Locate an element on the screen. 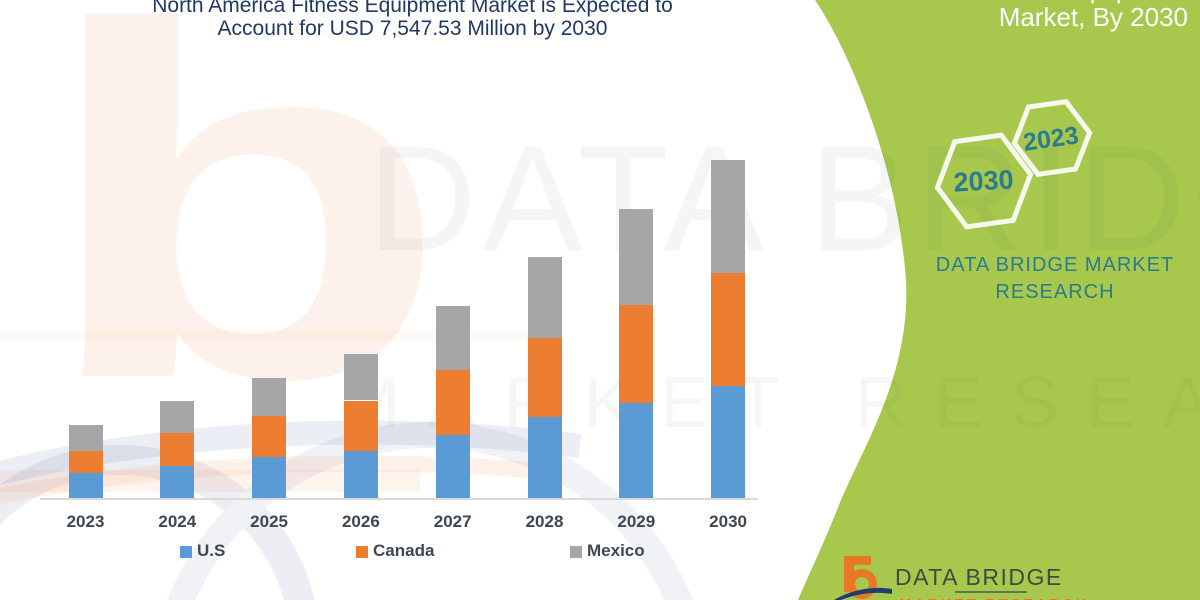 The image size is (1200, 600). x-axis-label-2030: 2030 is located at coordinates (728, 521).